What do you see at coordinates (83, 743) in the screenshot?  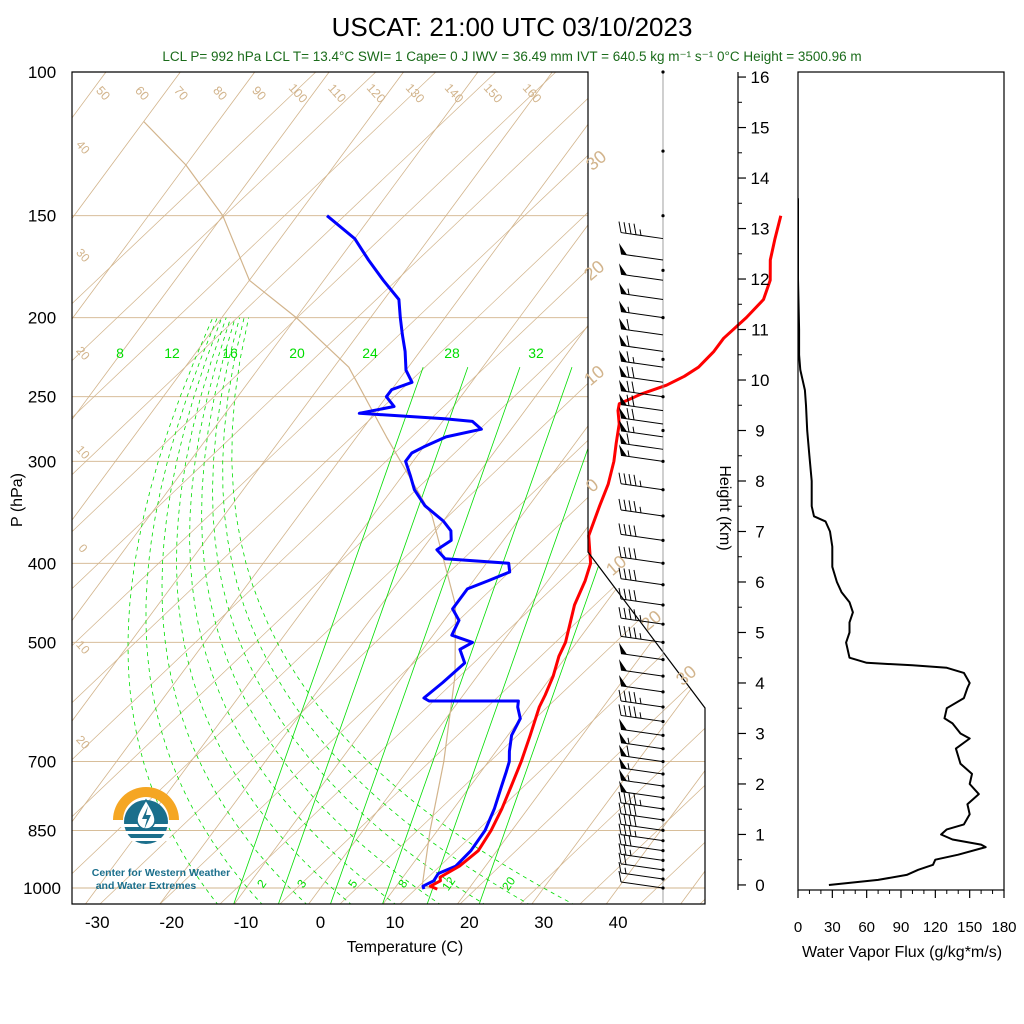 I see `isotherm-label: 20` at bounding box center [83, 743].